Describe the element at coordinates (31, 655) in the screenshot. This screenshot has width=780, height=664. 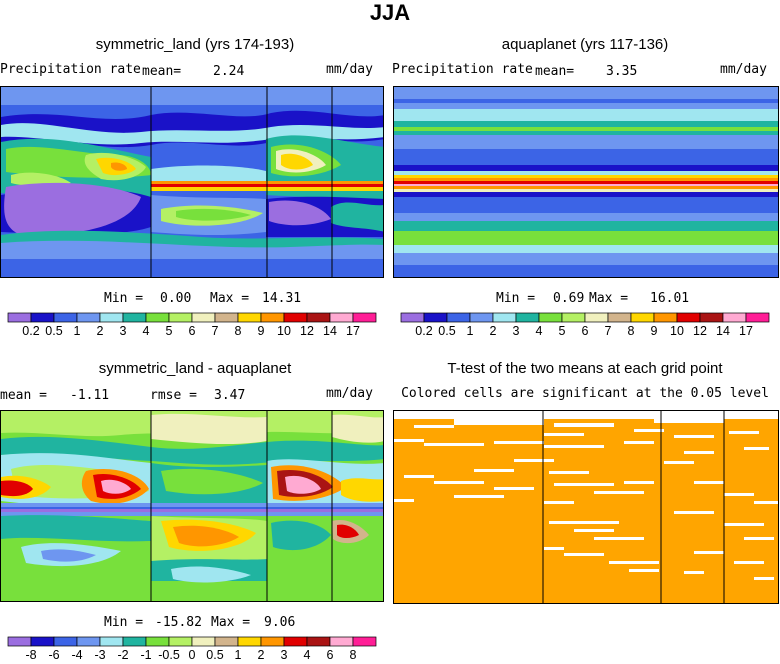
I see `colorbar-tick-label: -8` at that location.